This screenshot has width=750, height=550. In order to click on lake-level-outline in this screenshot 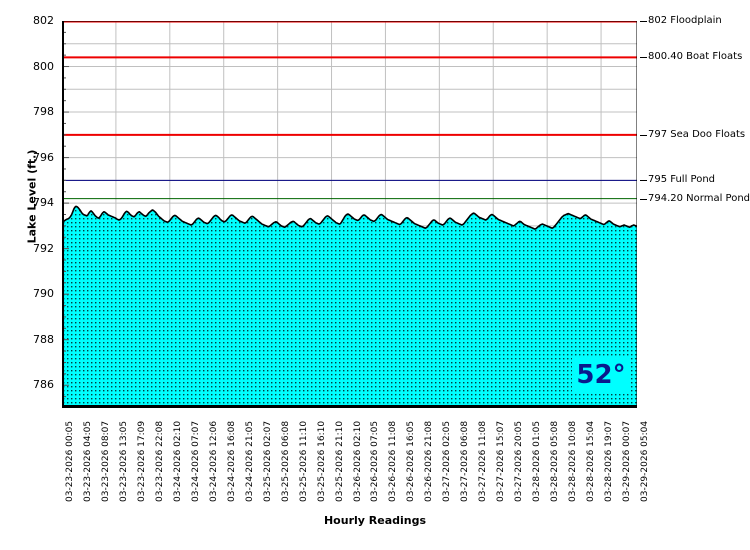, I will do `click(349, 217)`.